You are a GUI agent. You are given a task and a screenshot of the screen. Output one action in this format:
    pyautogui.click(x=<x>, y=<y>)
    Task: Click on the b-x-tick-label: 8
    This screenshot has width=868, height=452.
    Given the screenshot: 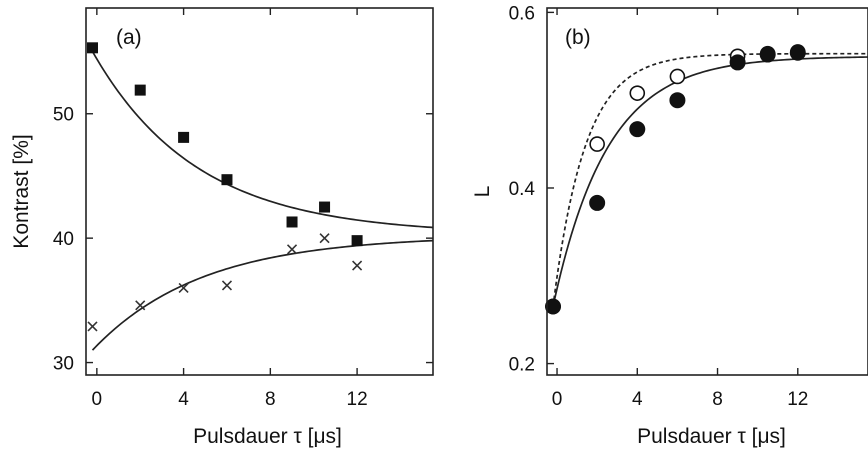 What is the action you would take?
    pyautogui.click(x=717, y=399)
    